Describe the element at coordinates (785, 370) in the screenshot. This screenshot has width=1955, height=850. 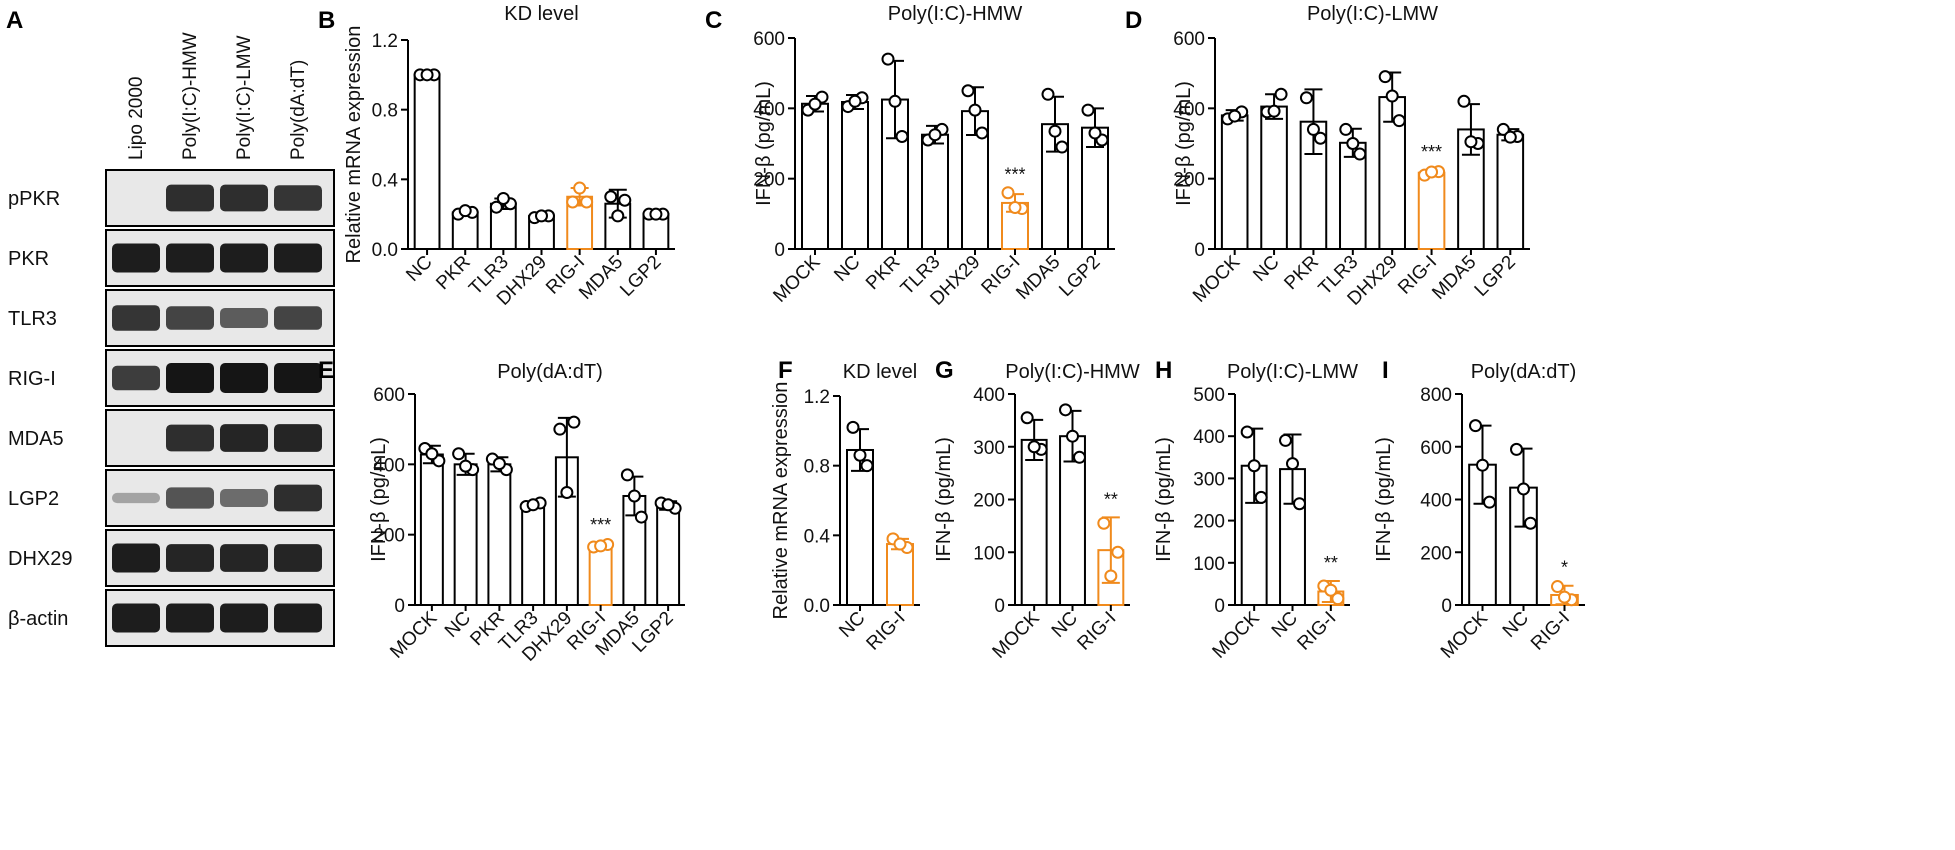
I see `panel-letter: F` at that location.